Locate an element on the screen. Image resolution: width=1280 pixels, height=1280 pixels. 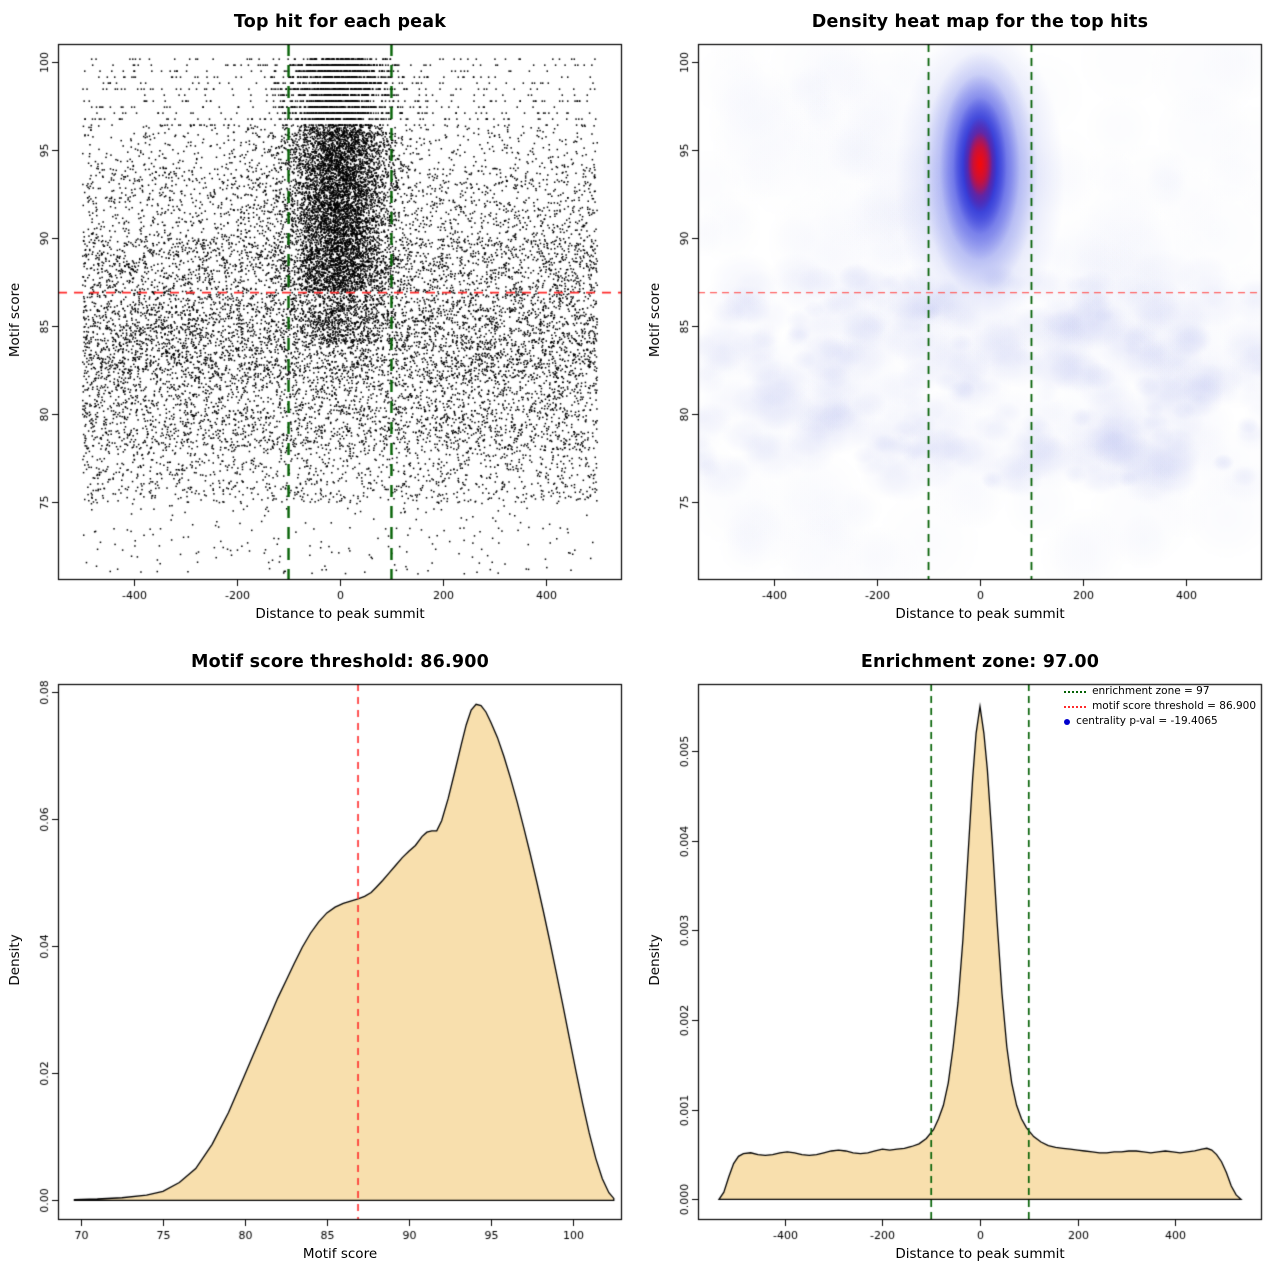
green-dotted-line-swatch is located at coordinates (1075, 691).